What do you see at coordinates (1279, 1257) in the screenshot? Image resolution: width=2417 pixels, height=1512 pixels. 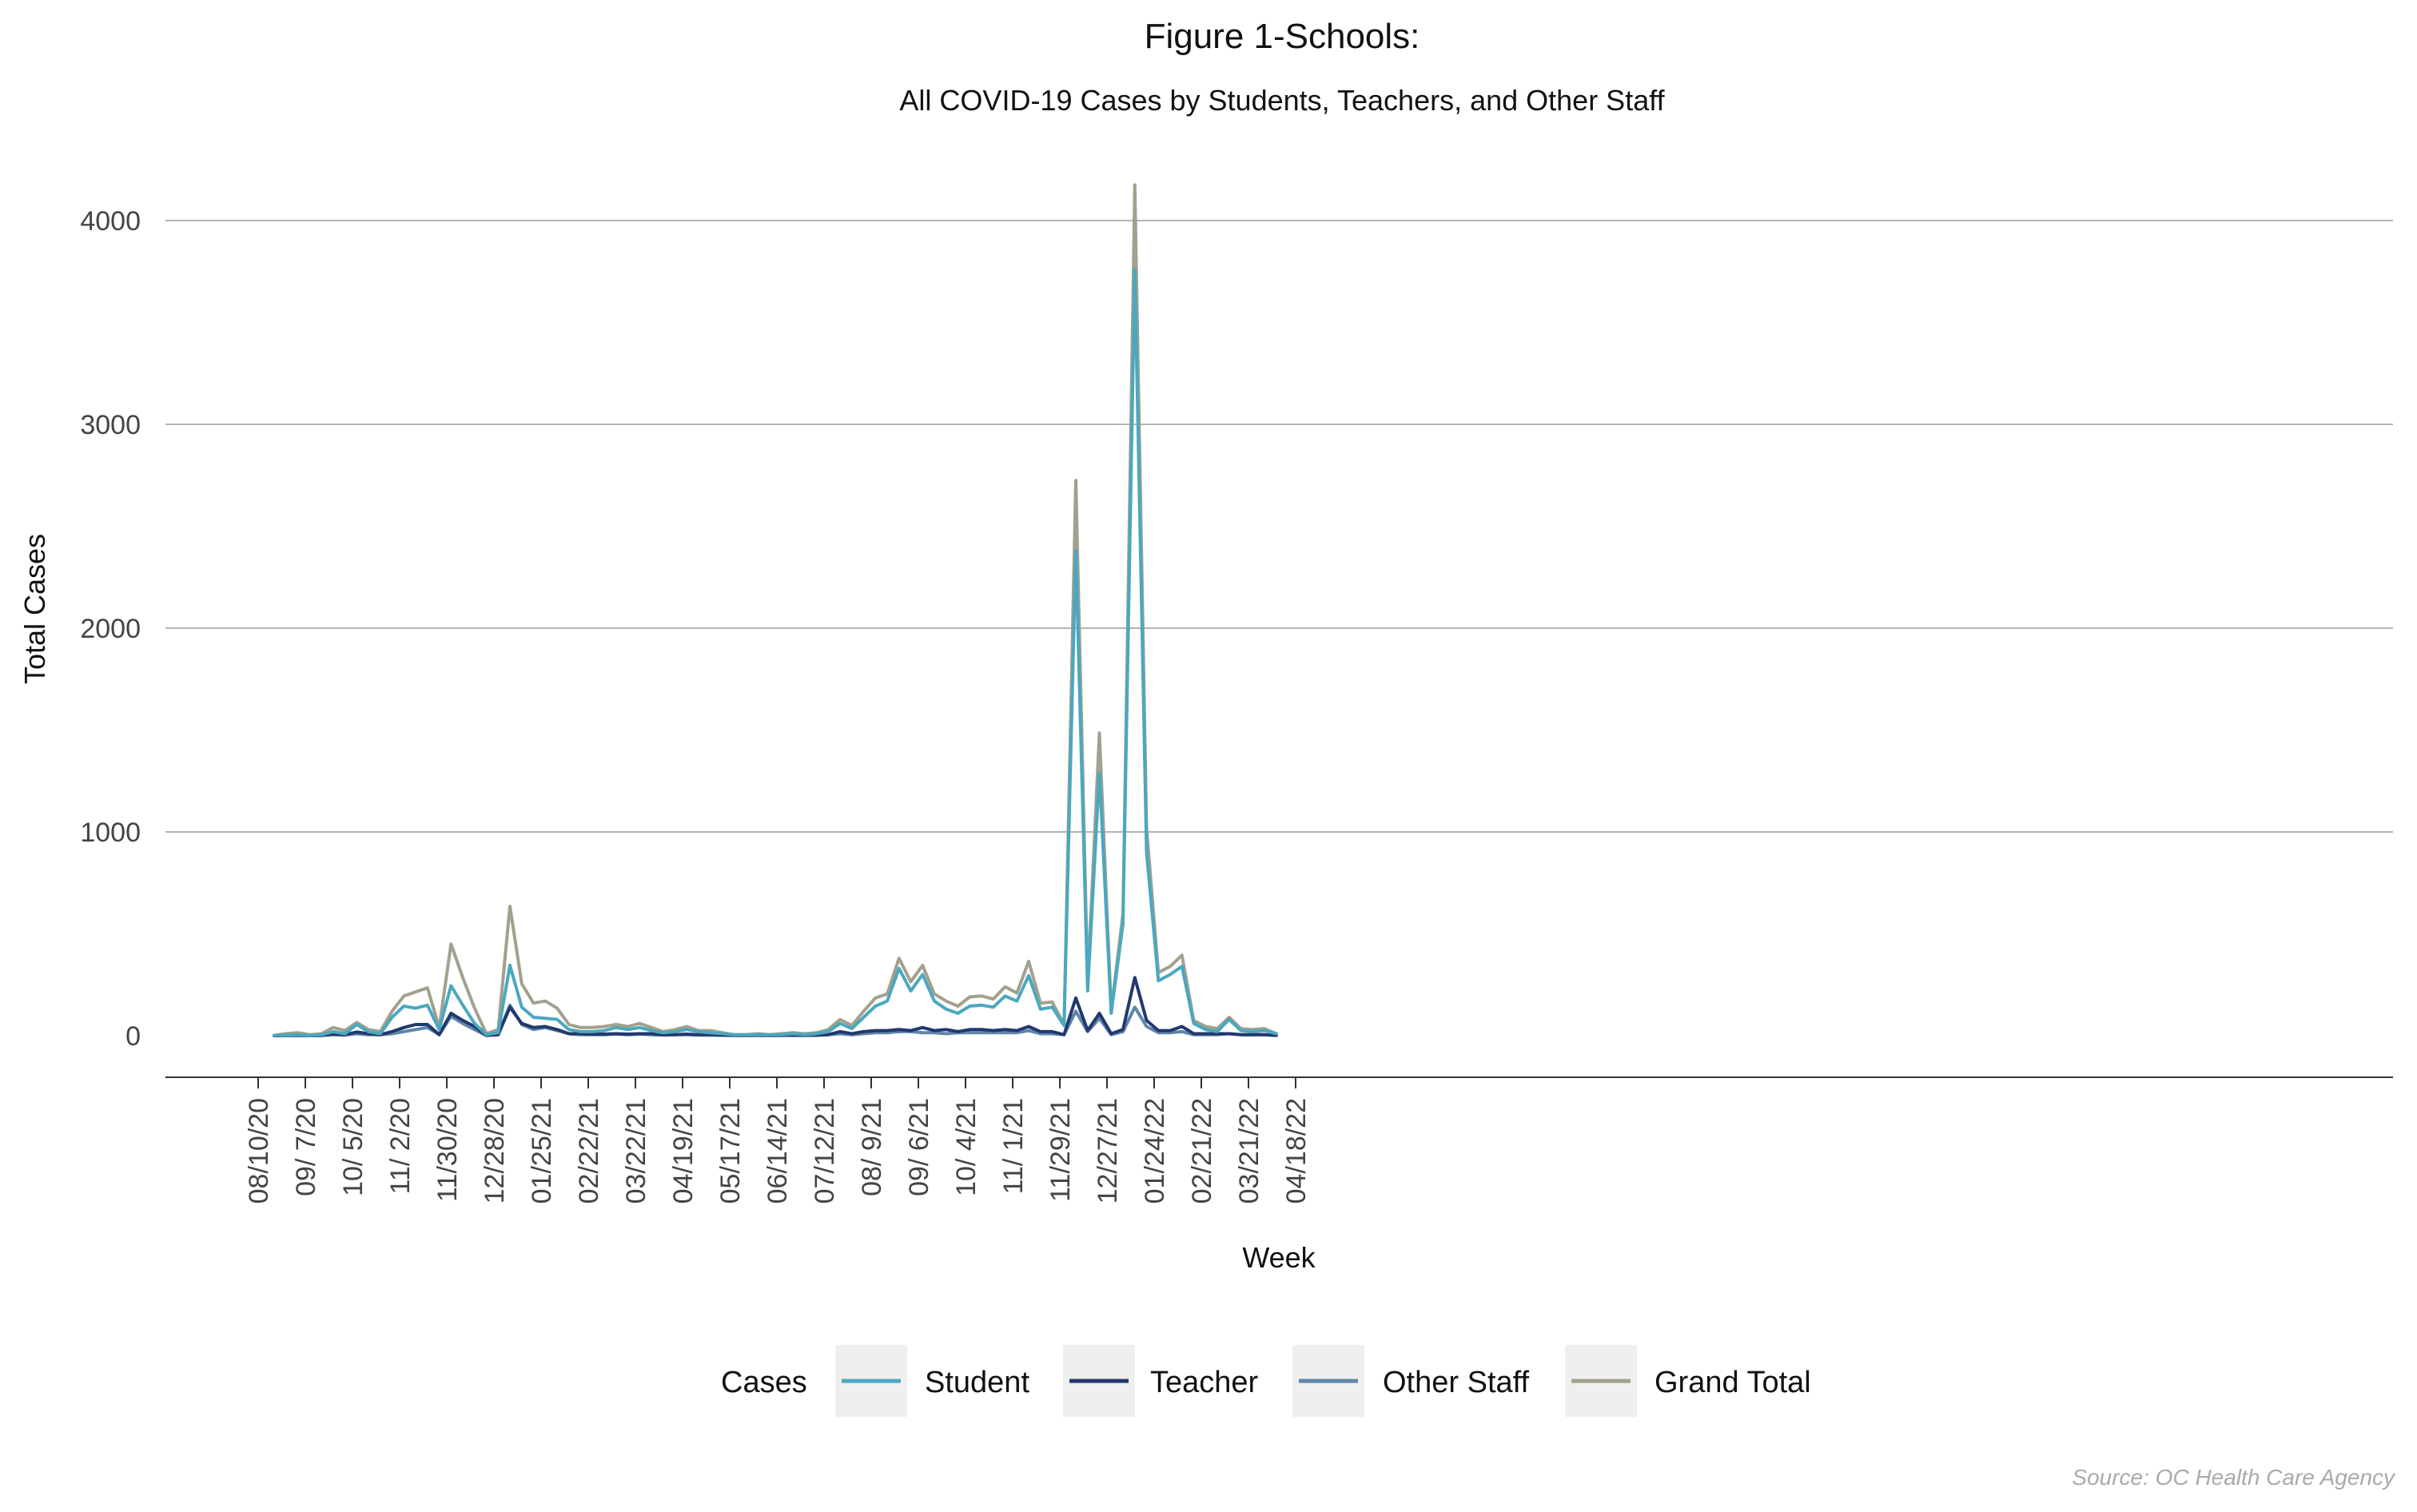 I see `x-axis-label: Week` at bounding box center [1279, 1257].